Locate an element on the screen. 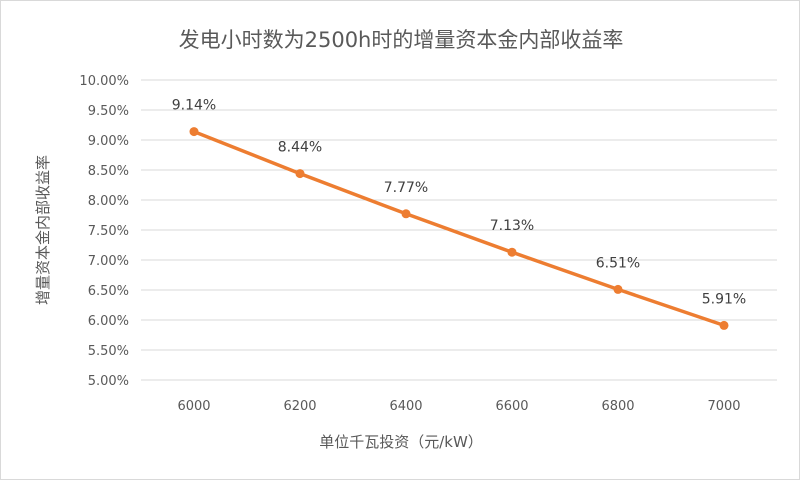  x-tick-label: 6600 is located at coordinates (511, 406).